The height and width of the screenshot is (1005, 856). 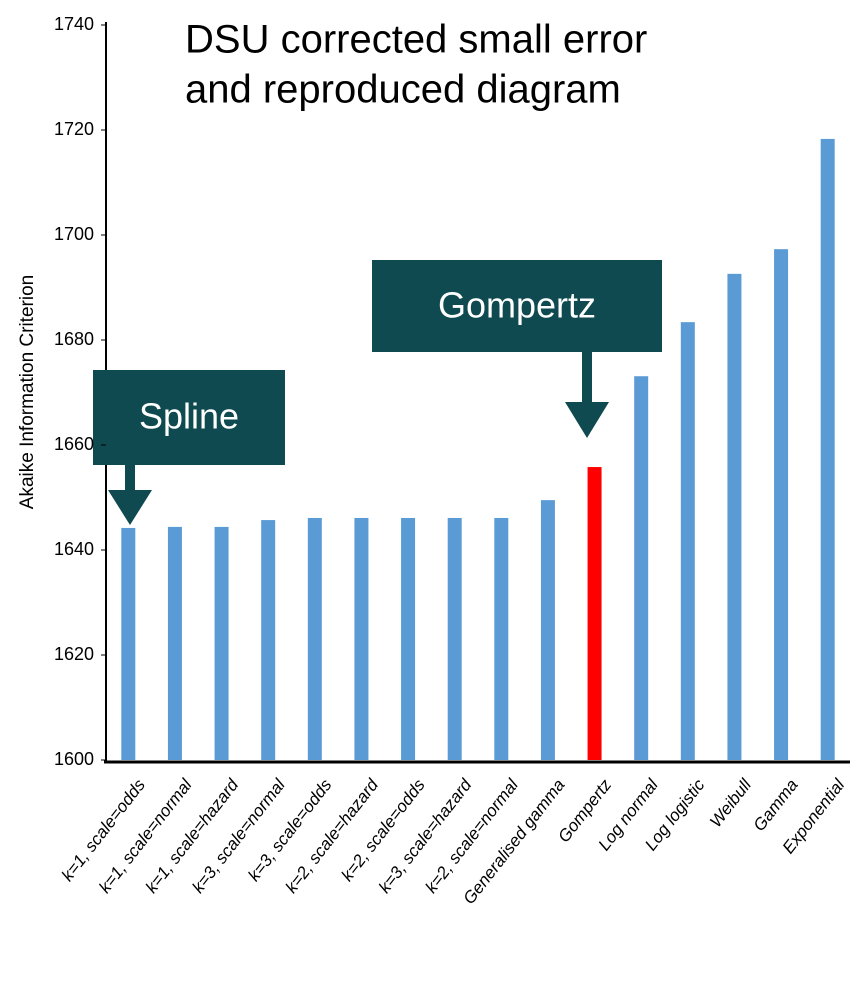 What do you see at coordinates (74, 24) in the screenshot?
I see `y-tick-label: 1740` at bounding box center [74, 24].